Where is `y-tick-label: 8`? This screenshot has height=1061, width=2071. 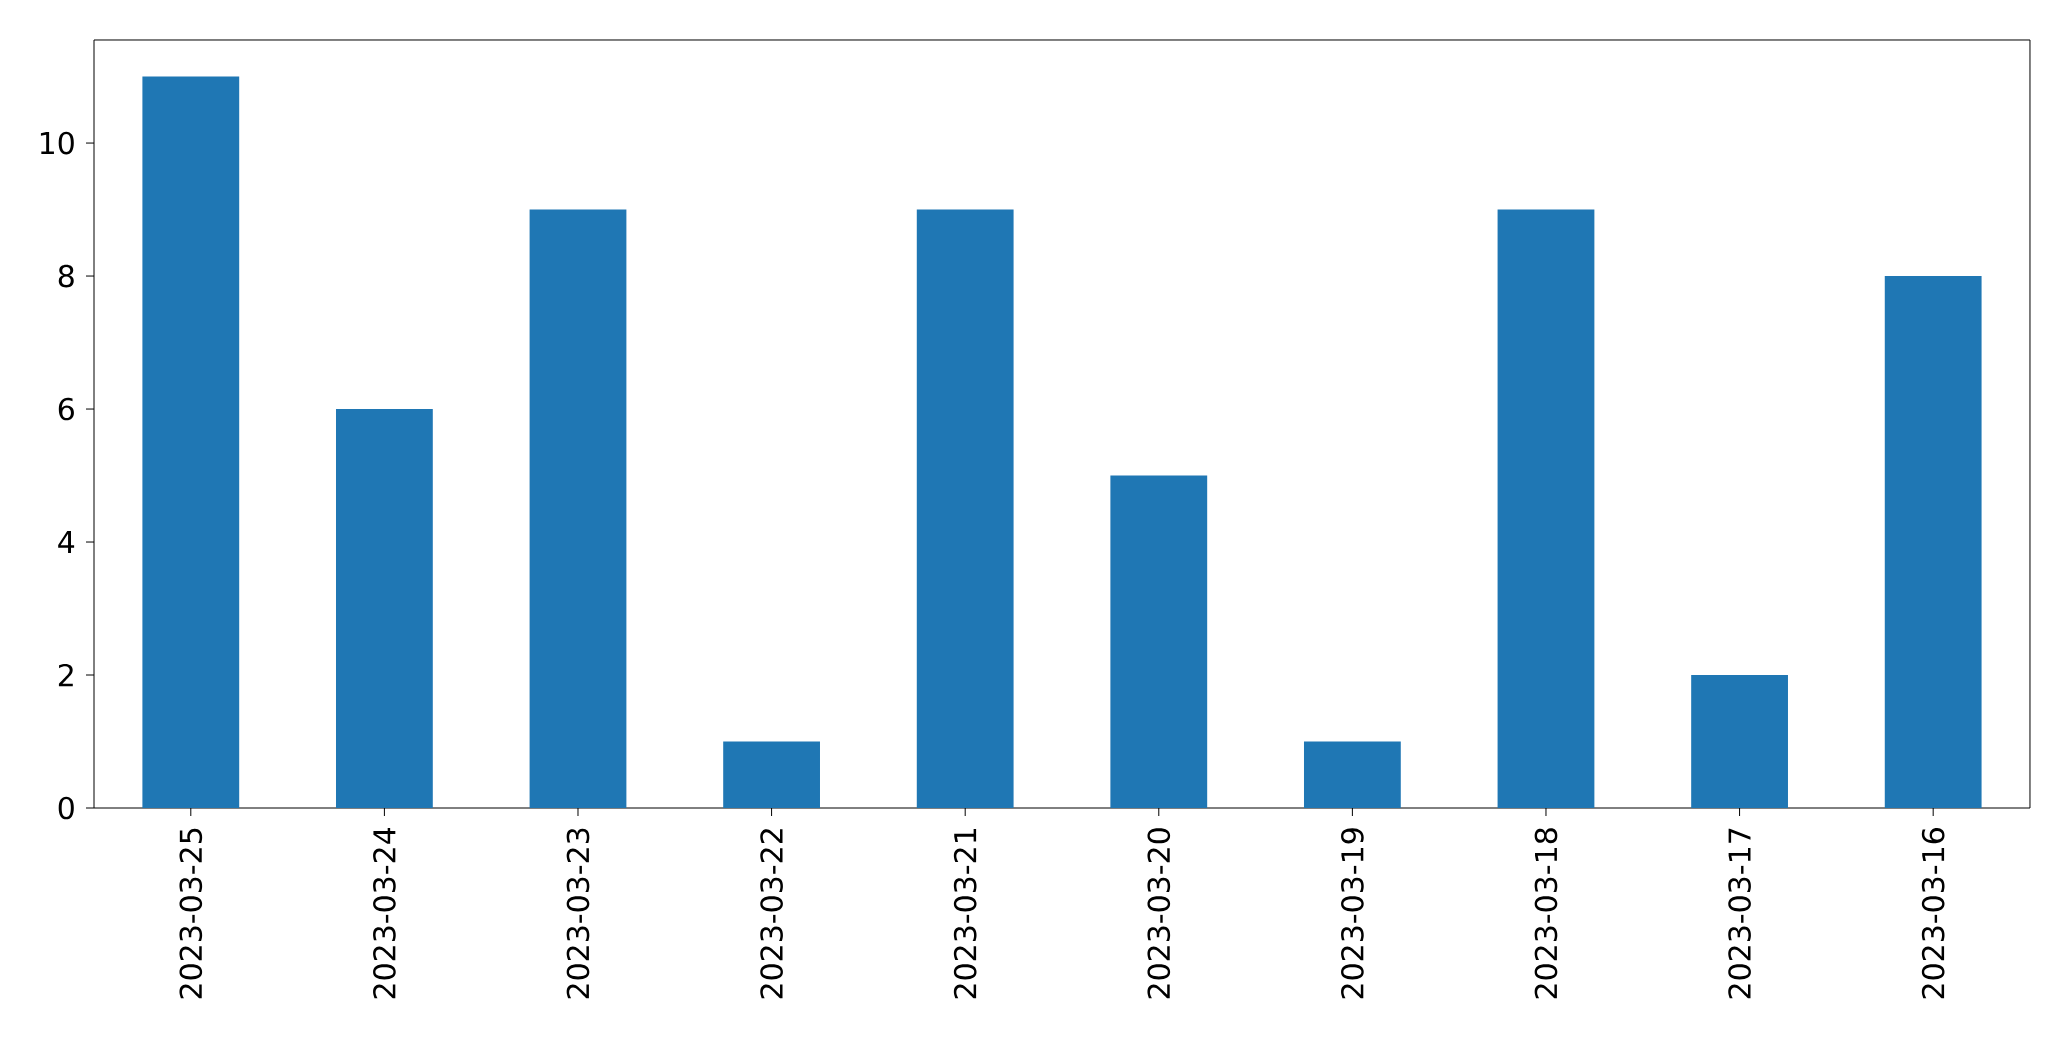 y-tick-label: 8 is located at coordinates (66, 276).